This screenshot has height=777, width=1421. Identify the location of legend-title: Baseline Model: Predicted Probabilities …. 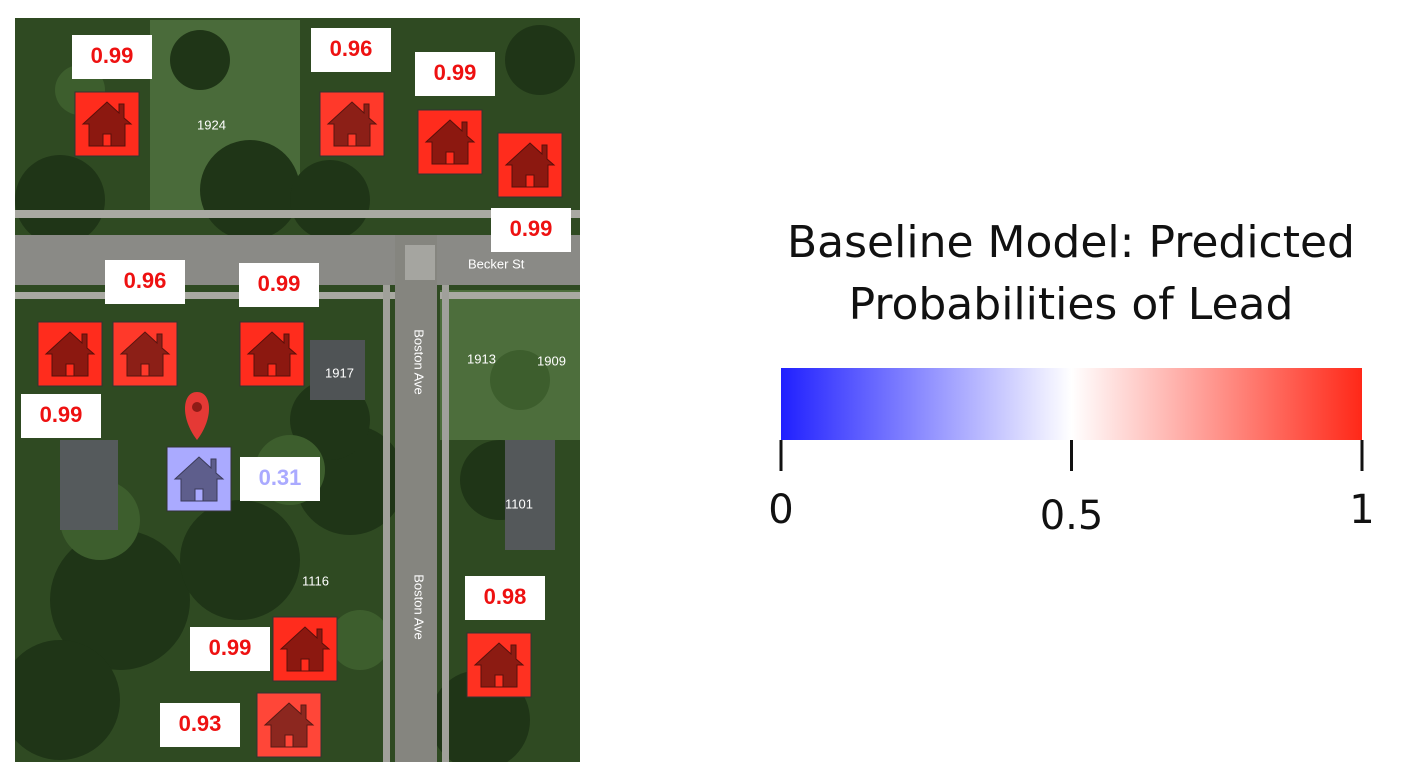
(1070, 273).